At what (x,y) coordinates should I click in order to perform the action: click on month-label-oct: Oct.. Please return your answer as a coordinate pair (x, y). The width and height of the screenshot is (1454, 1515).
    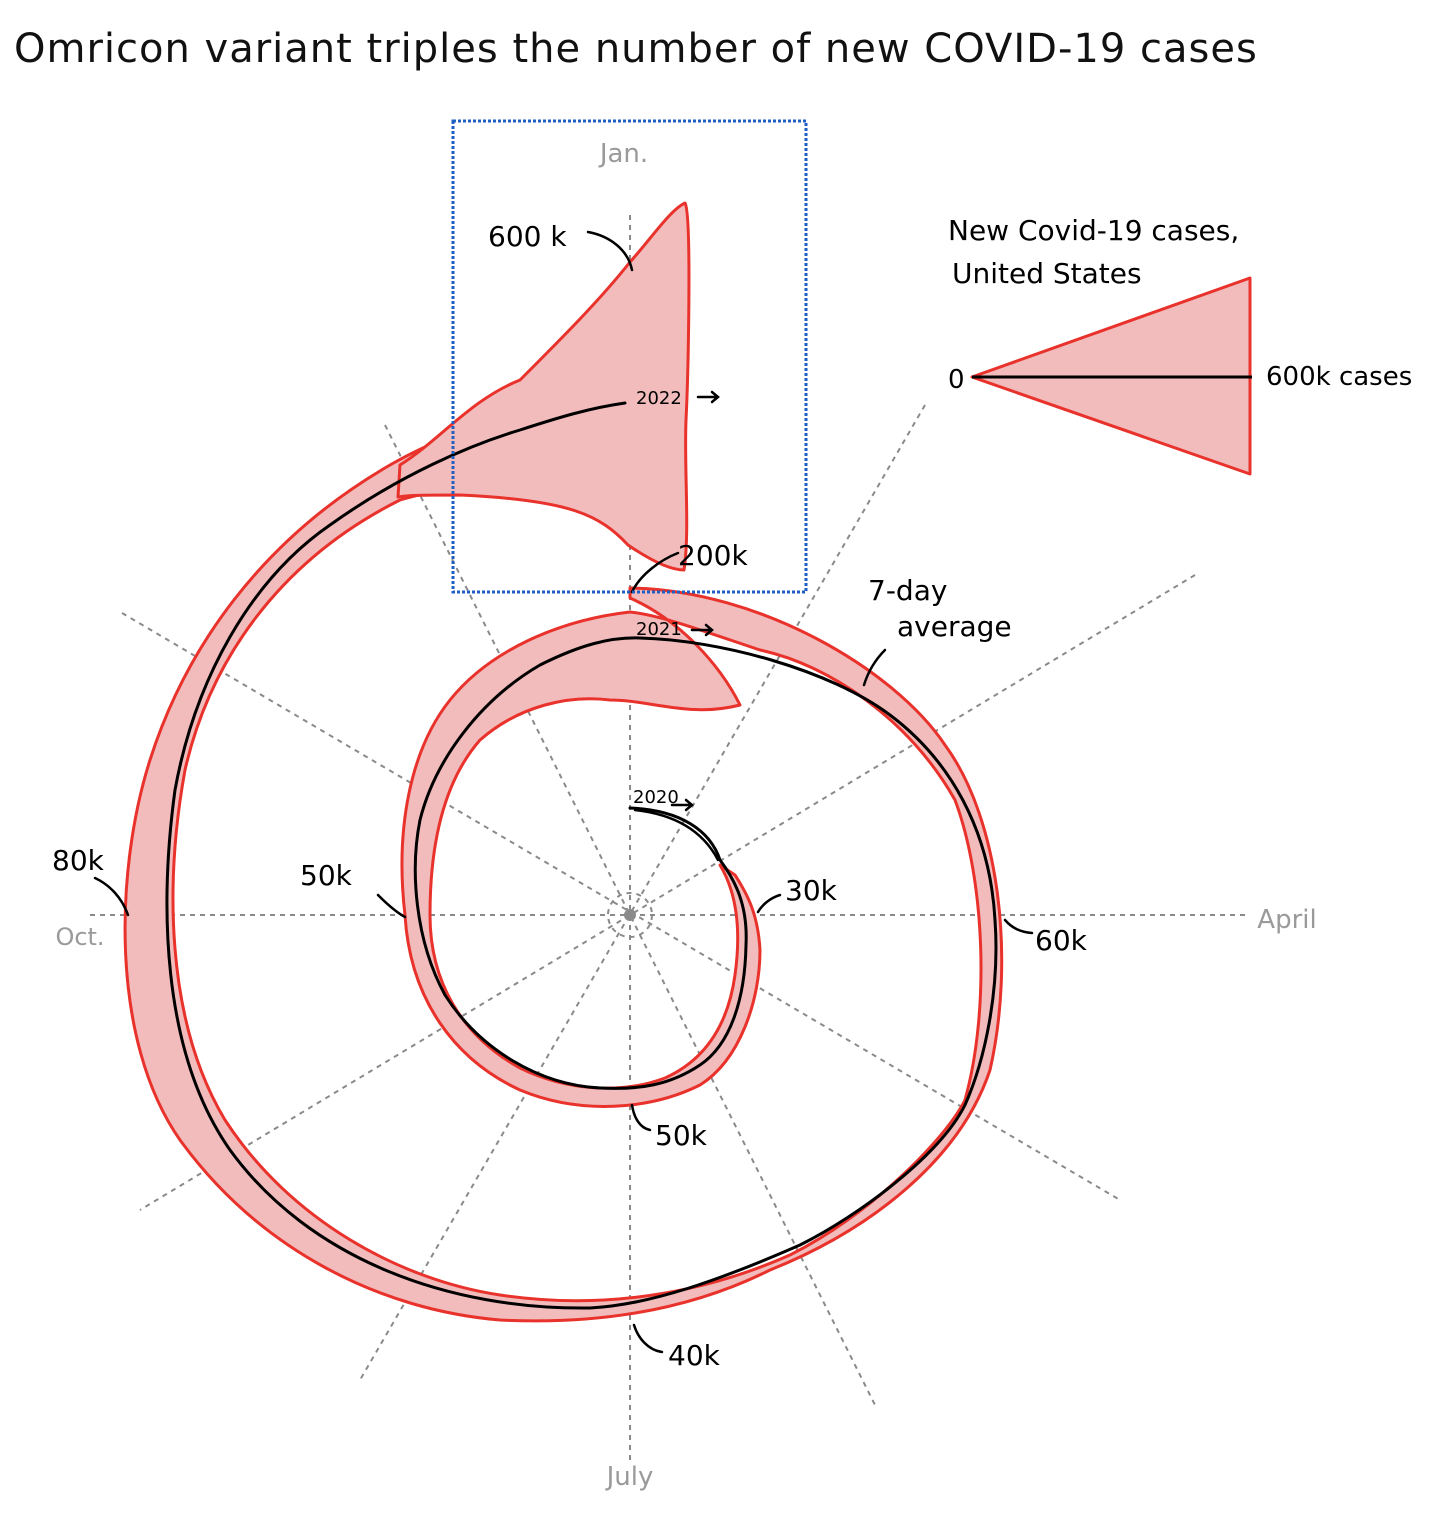
    Looking at the image, I should click on (79, 937).